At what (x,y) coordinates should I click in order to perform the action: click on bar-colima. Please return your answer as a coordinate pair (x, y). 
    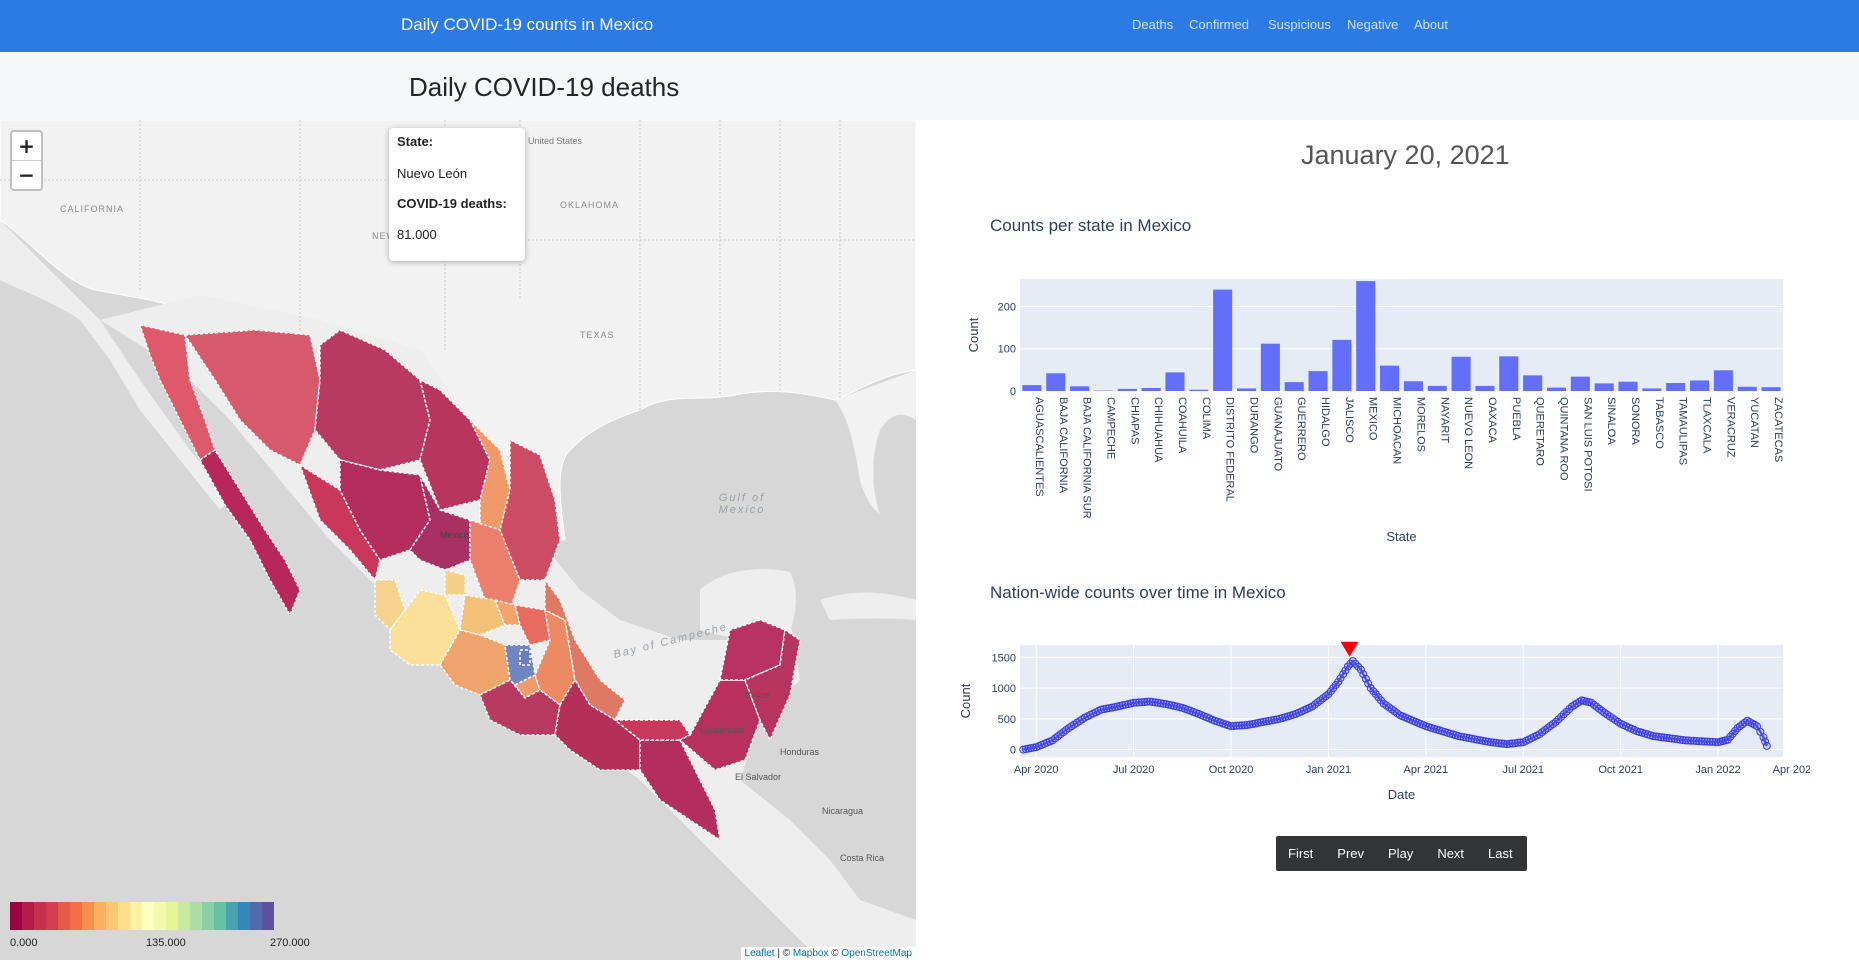
    Looking at the image, I should click on (1199, 390).